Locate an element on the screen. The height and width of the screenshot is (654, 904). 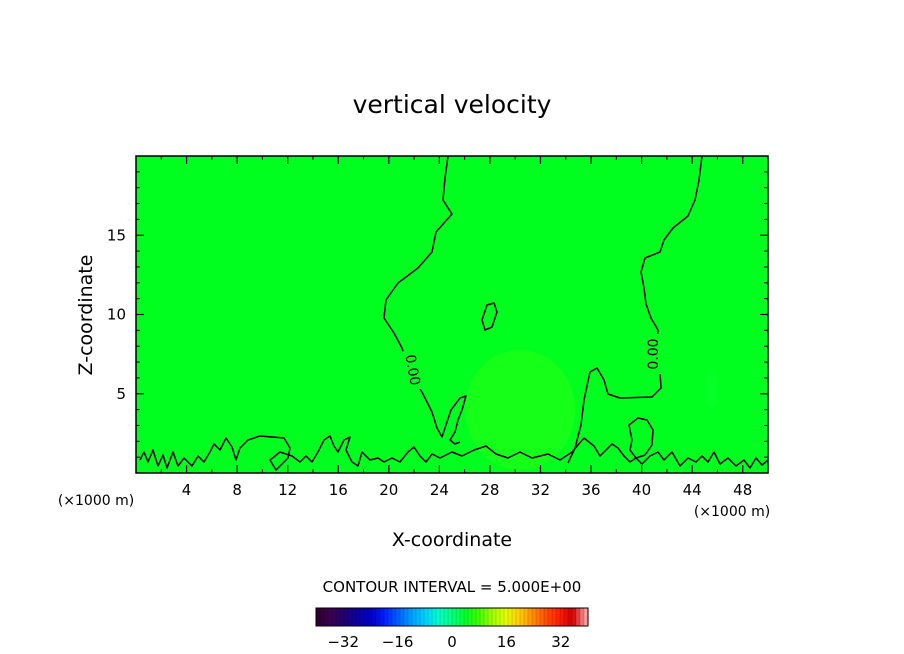
x-tick-label: 36 is located at coordinates (590, 490).